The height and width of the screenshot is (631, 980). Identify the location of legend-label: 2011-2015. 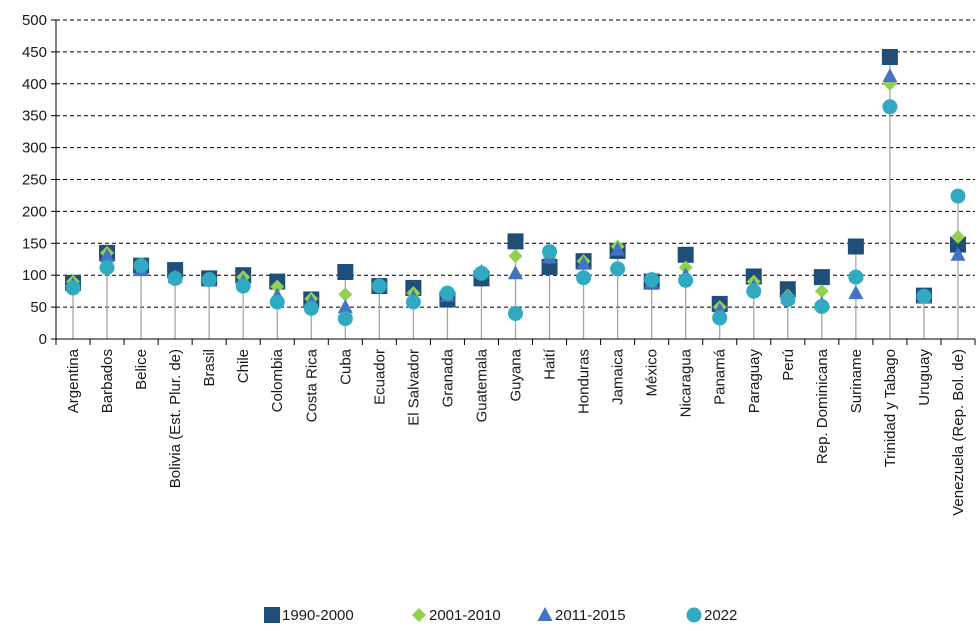
(590, 615).